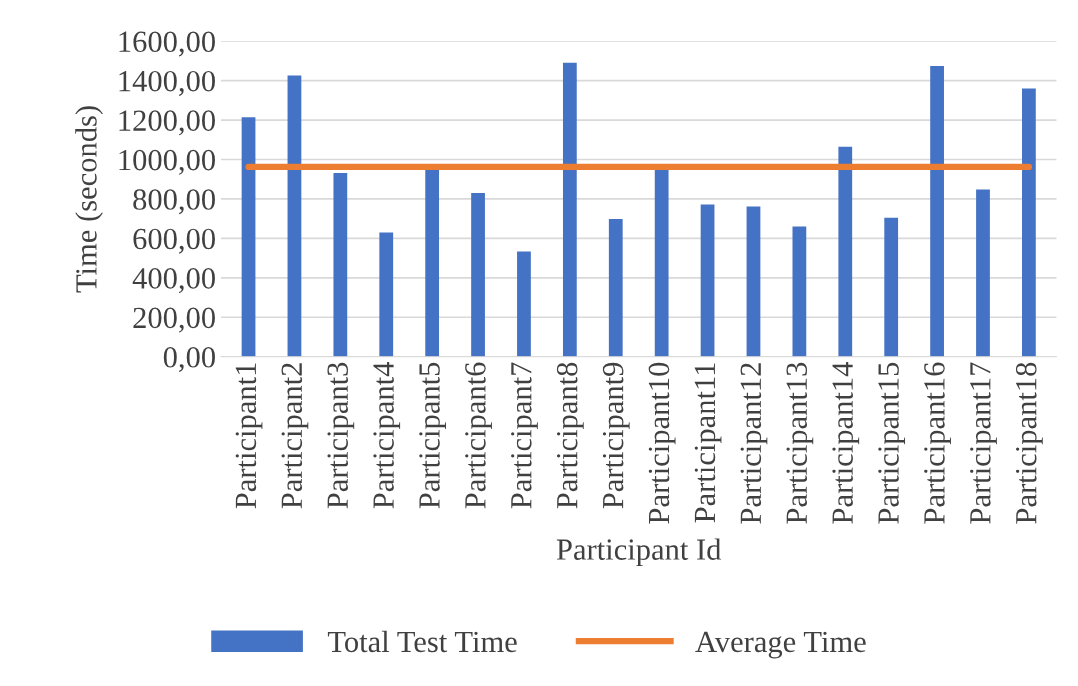 The height and width of the screenshot is (686, 1078). I want to click on y-tick-label: 800,00, so click(174, 202).